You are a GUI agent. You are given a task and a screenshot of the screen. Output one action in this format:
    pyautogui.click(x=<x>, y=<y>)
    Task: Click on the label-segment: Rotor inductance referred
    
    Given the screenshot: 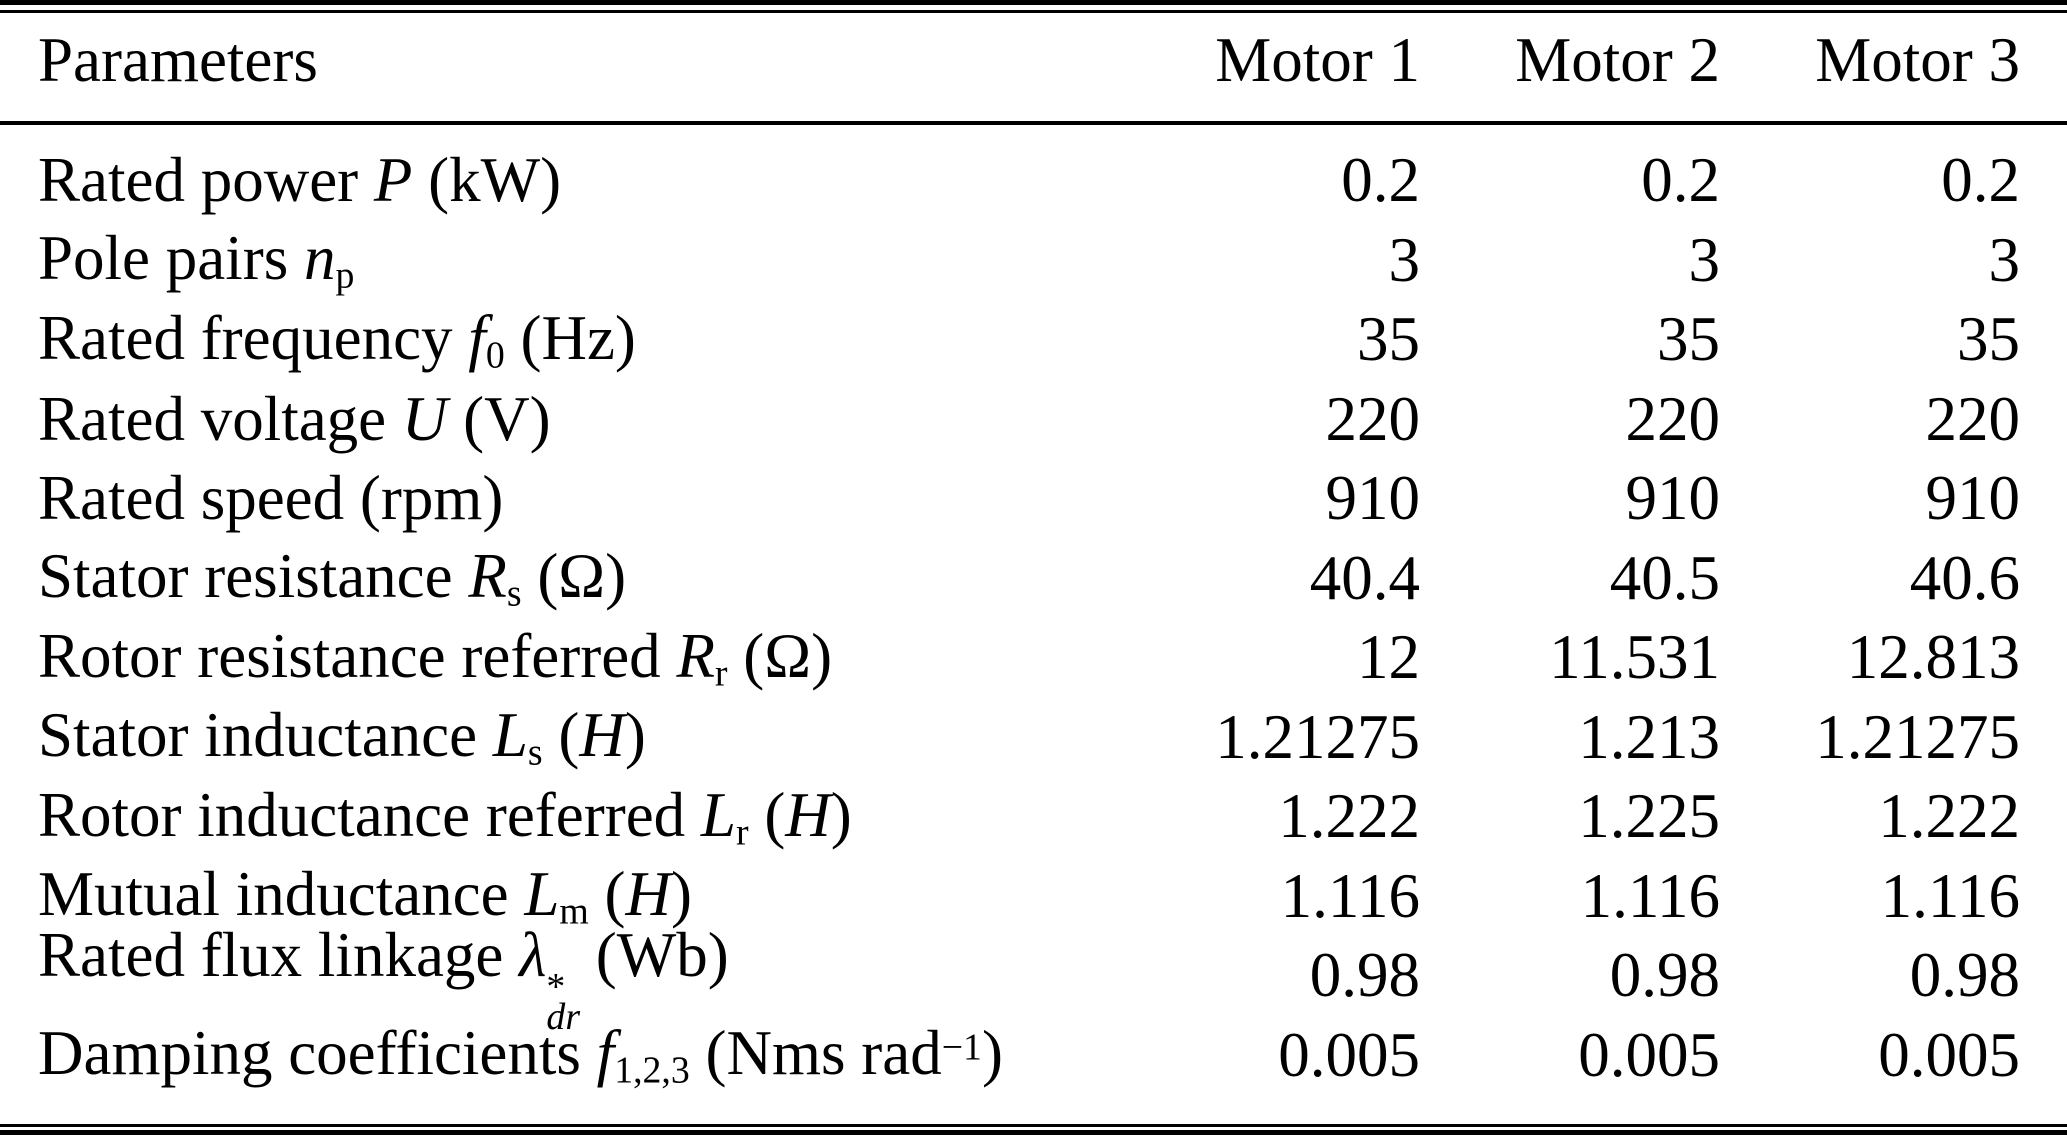 What is the action you would take?
    pyautogui.click(x=369, y=814)
    